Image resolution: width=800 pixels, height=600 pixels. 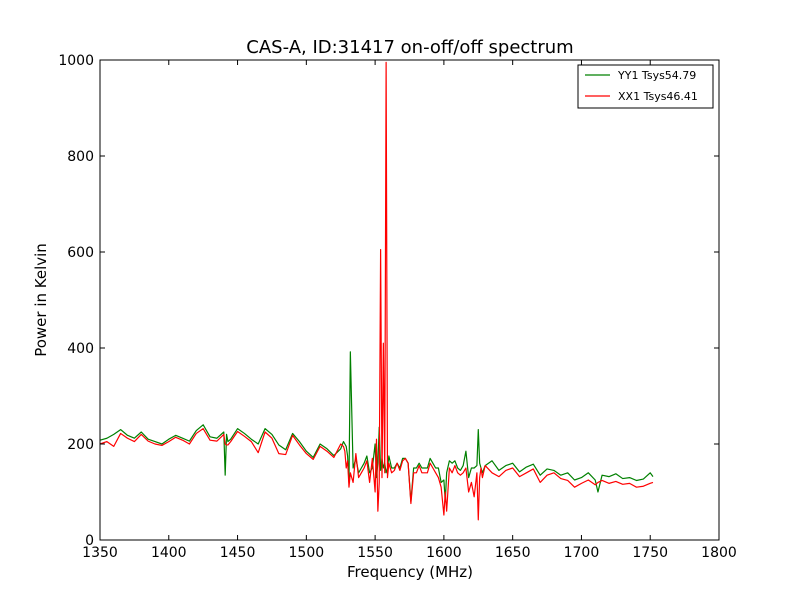 I want to click on x-tick-label: 1550, so click(x=375, y=553).